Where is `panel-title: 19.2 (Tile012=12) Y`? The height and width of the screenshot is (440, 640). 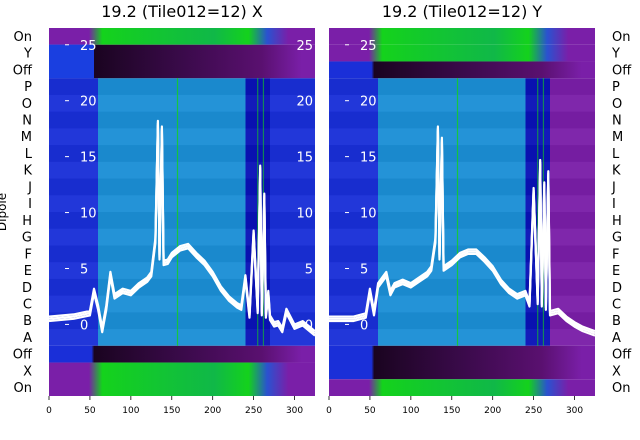 panel-title: 19.2 (Tile012=12) Y is located at coordinates (462, 11).